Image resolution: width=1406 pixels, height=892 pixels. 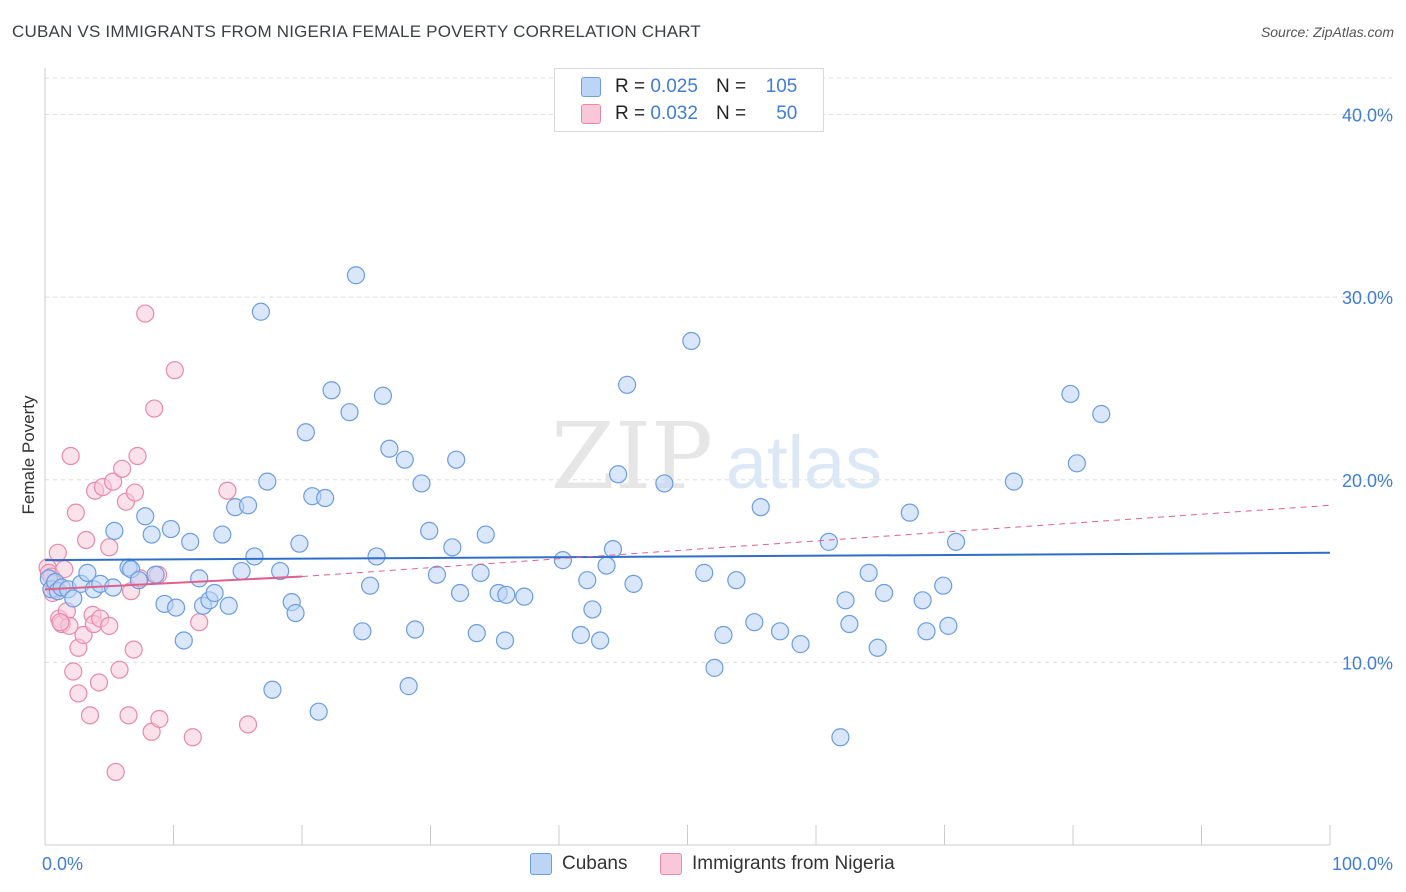 What do you see at coordinates (731, 86) in the screenshot?
I see `n-label: N =` at bounding box center [731, 86].